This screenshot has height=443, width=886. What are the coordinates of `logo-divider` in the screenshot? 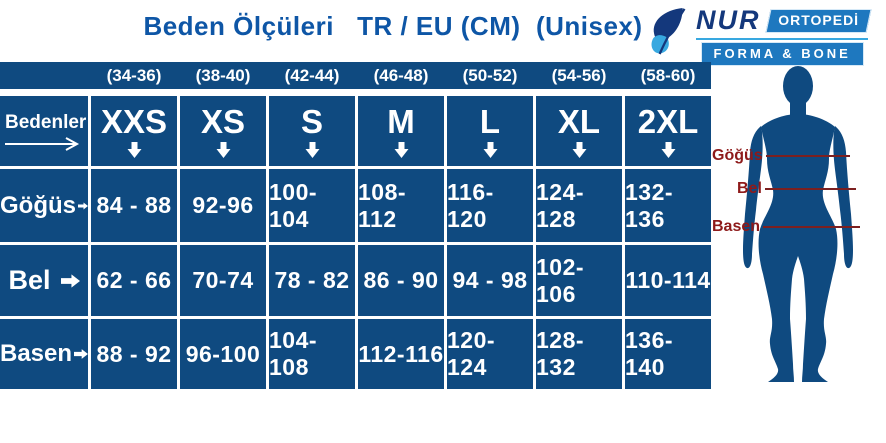 It's located at (782, 39).